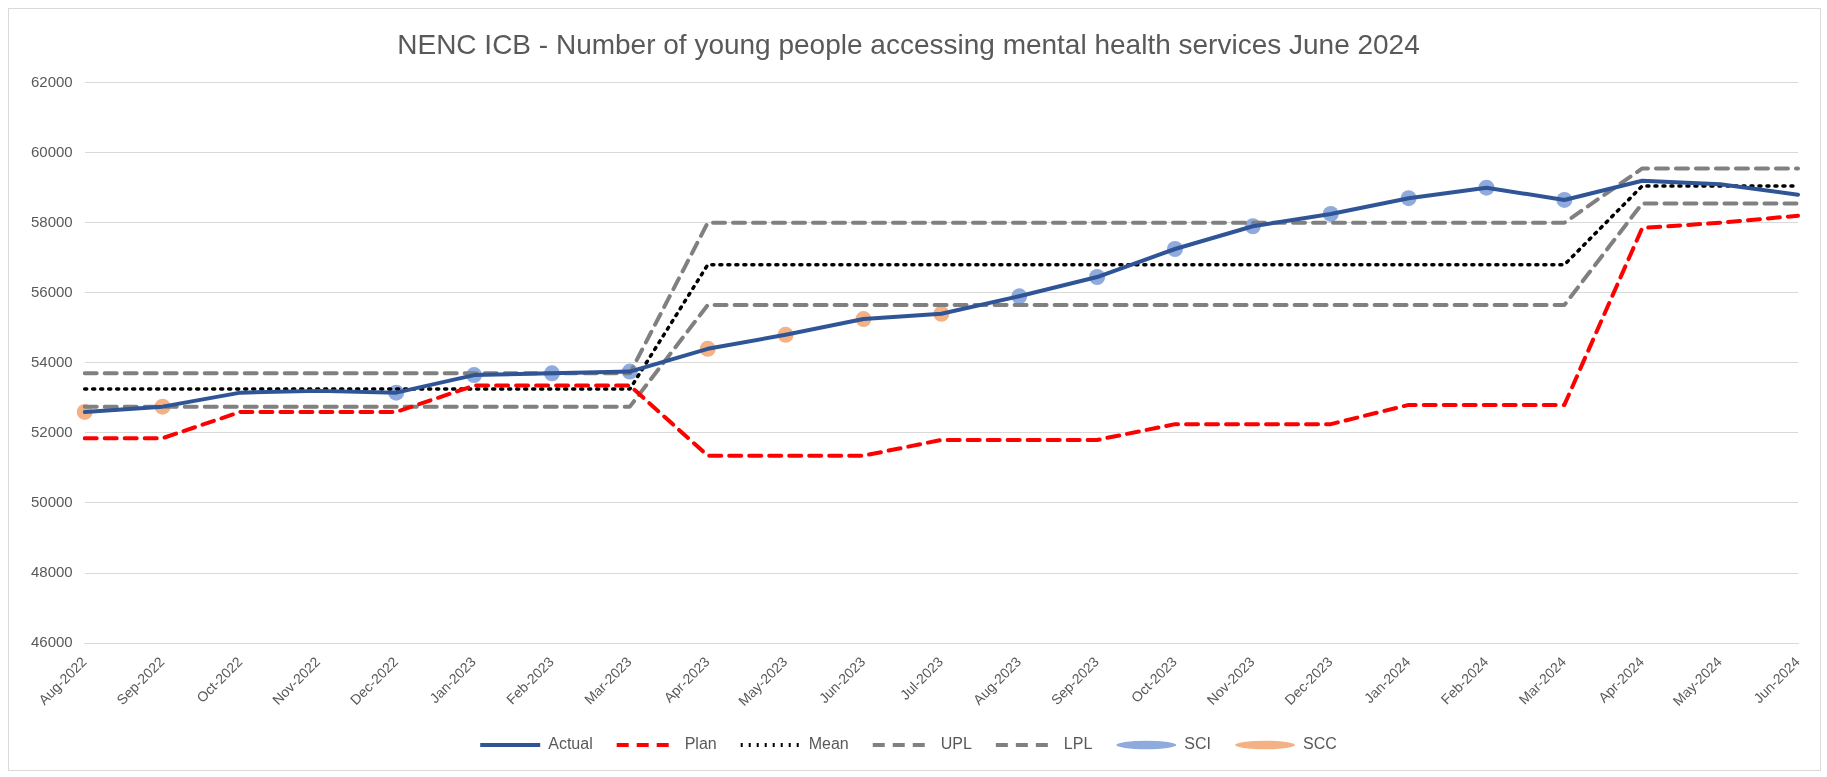 Image resolution: width=1827 pixels, height=777 pixels. I want to click on y-tick-label: 54000, so click(51, 361).